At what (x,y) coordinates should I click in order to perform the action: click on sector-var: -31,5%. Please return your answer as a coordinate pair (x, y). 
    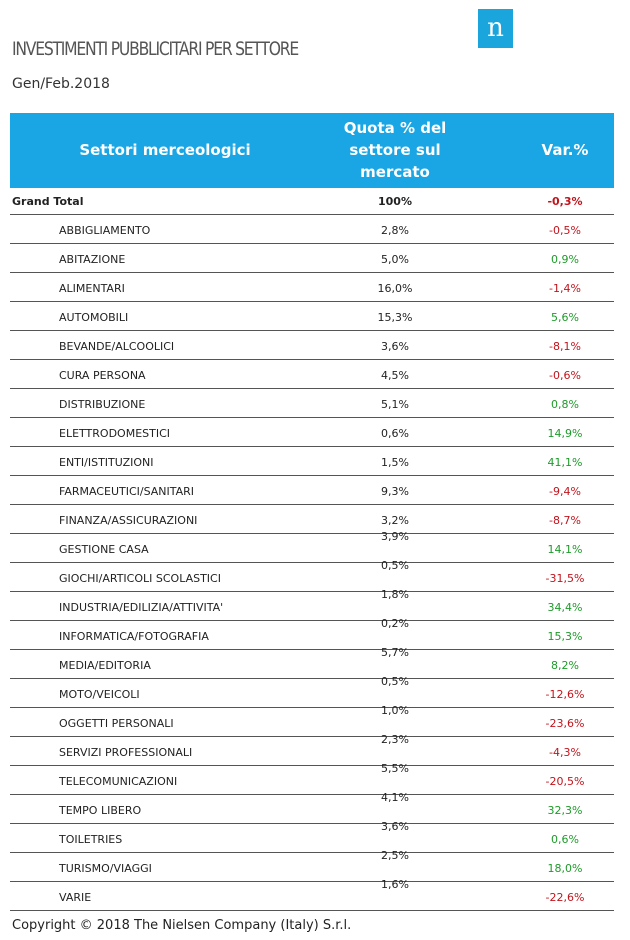
    Looking at the image, I should click on (565, 578).